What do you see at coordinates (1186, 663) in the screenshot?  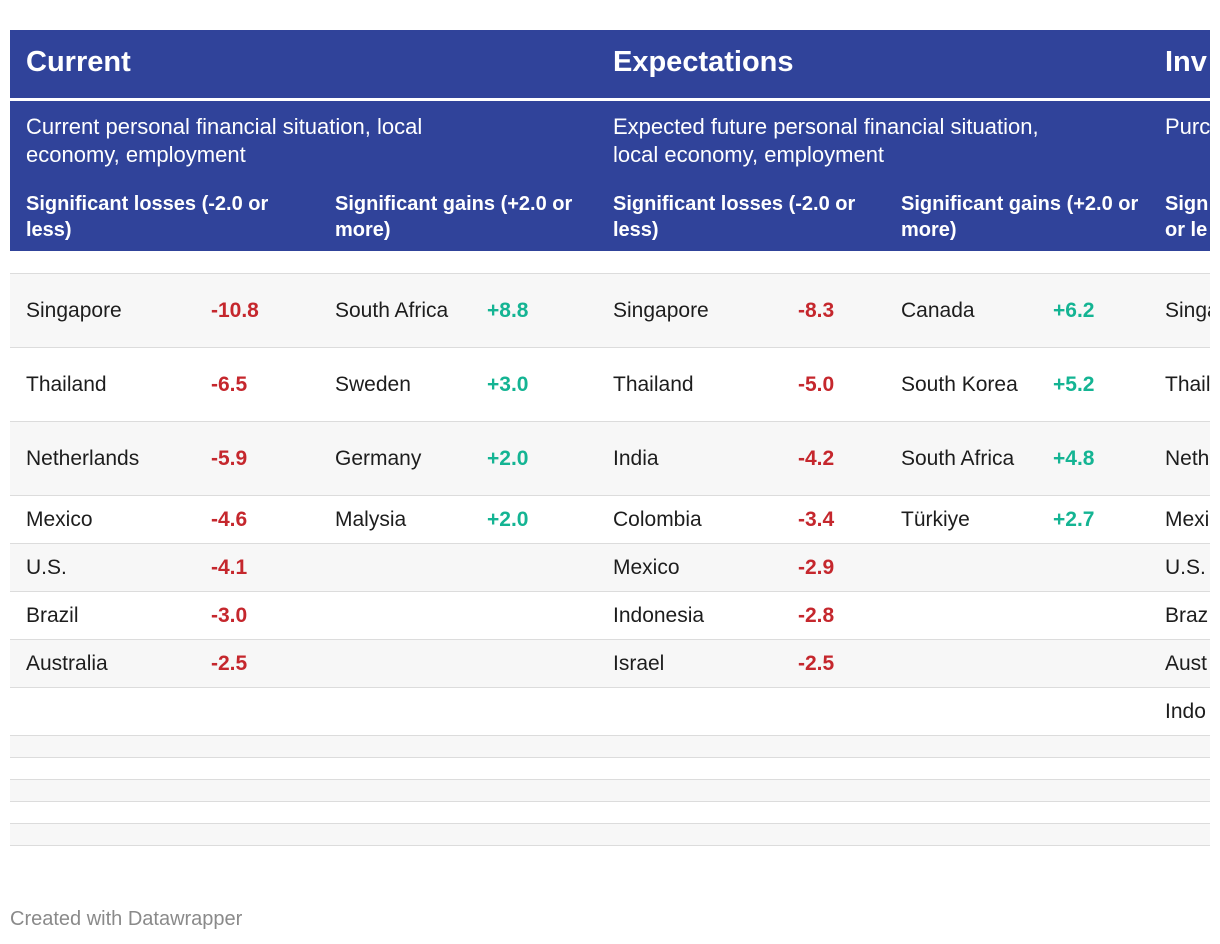 I see `country-name: Aust` at bounding box center [1186, 663].